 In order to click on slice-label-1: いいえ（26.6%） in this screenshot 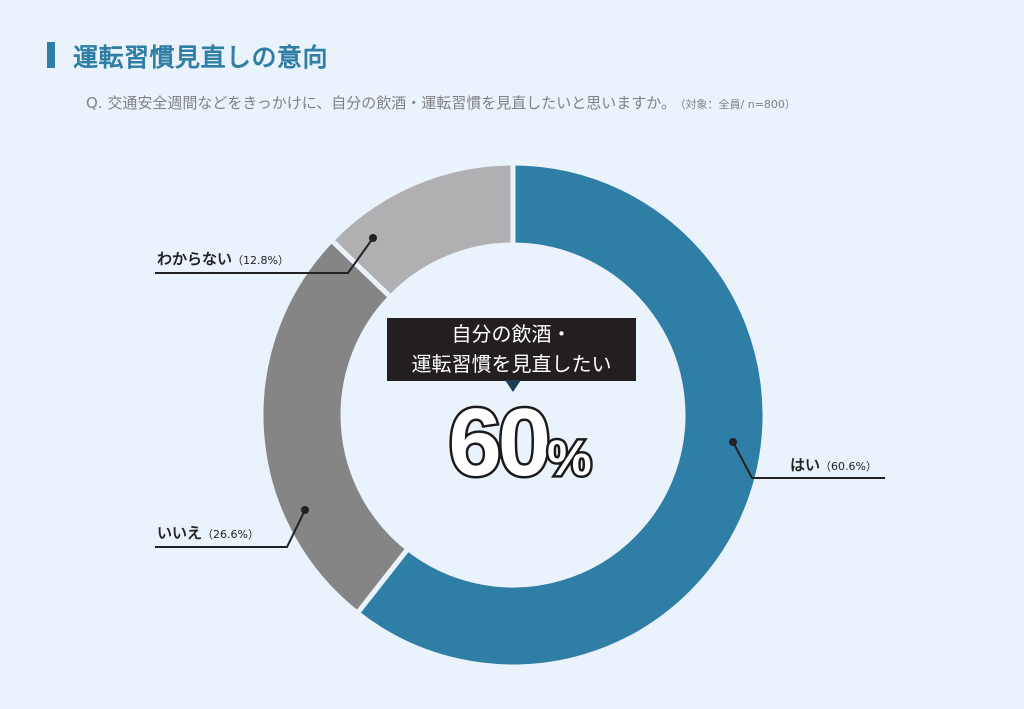, I will do `click(208, 533)`.